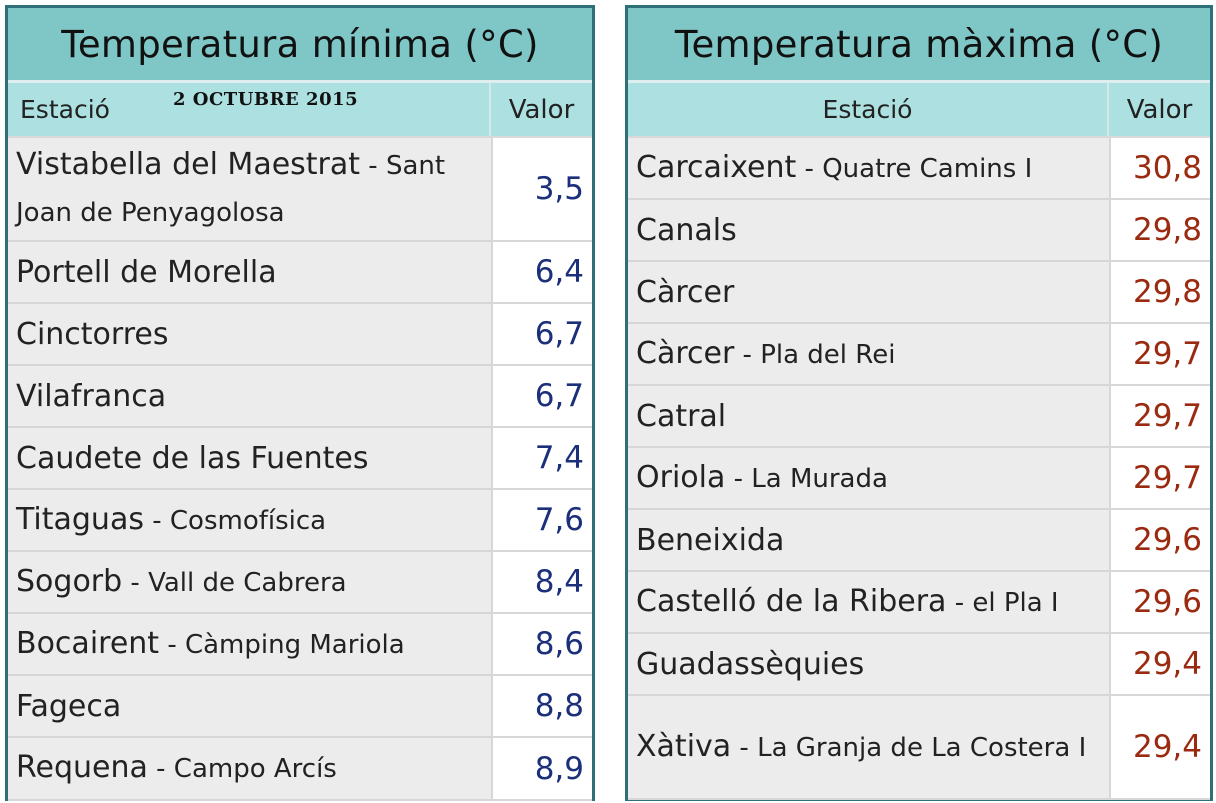  I want to click on temperature-value: 3,5, so click(542, 189).